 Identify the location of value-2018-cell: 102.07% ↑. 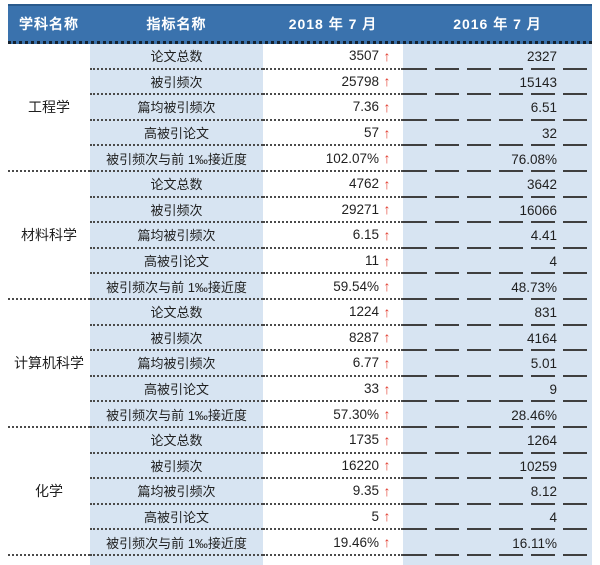
(333, 159).